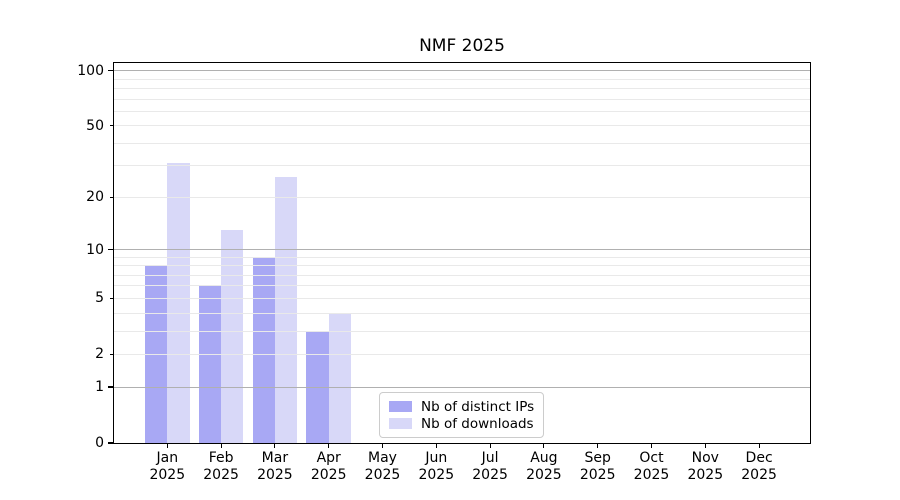 This screenshot has width=900, height=500. I want to click on legend-label-downloads: Nb of downloads, so click(477, 423).